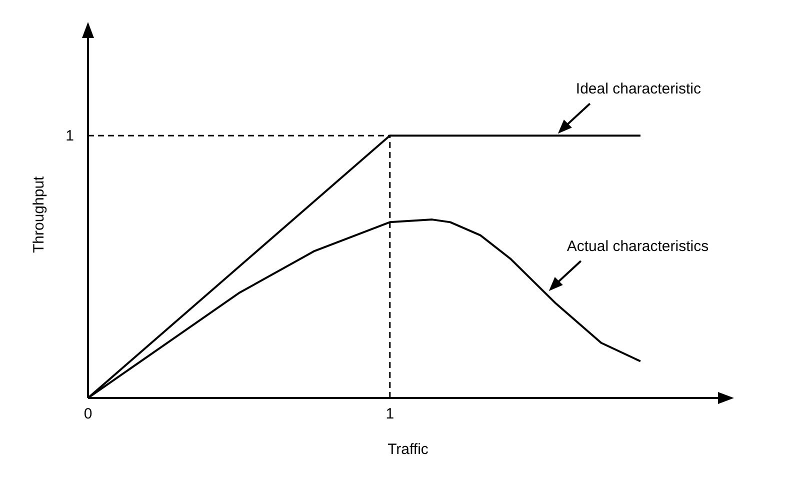 The height and width of the screenshot is (480, 793). I want to click on ref-line-label: 1, so click(70, 136).